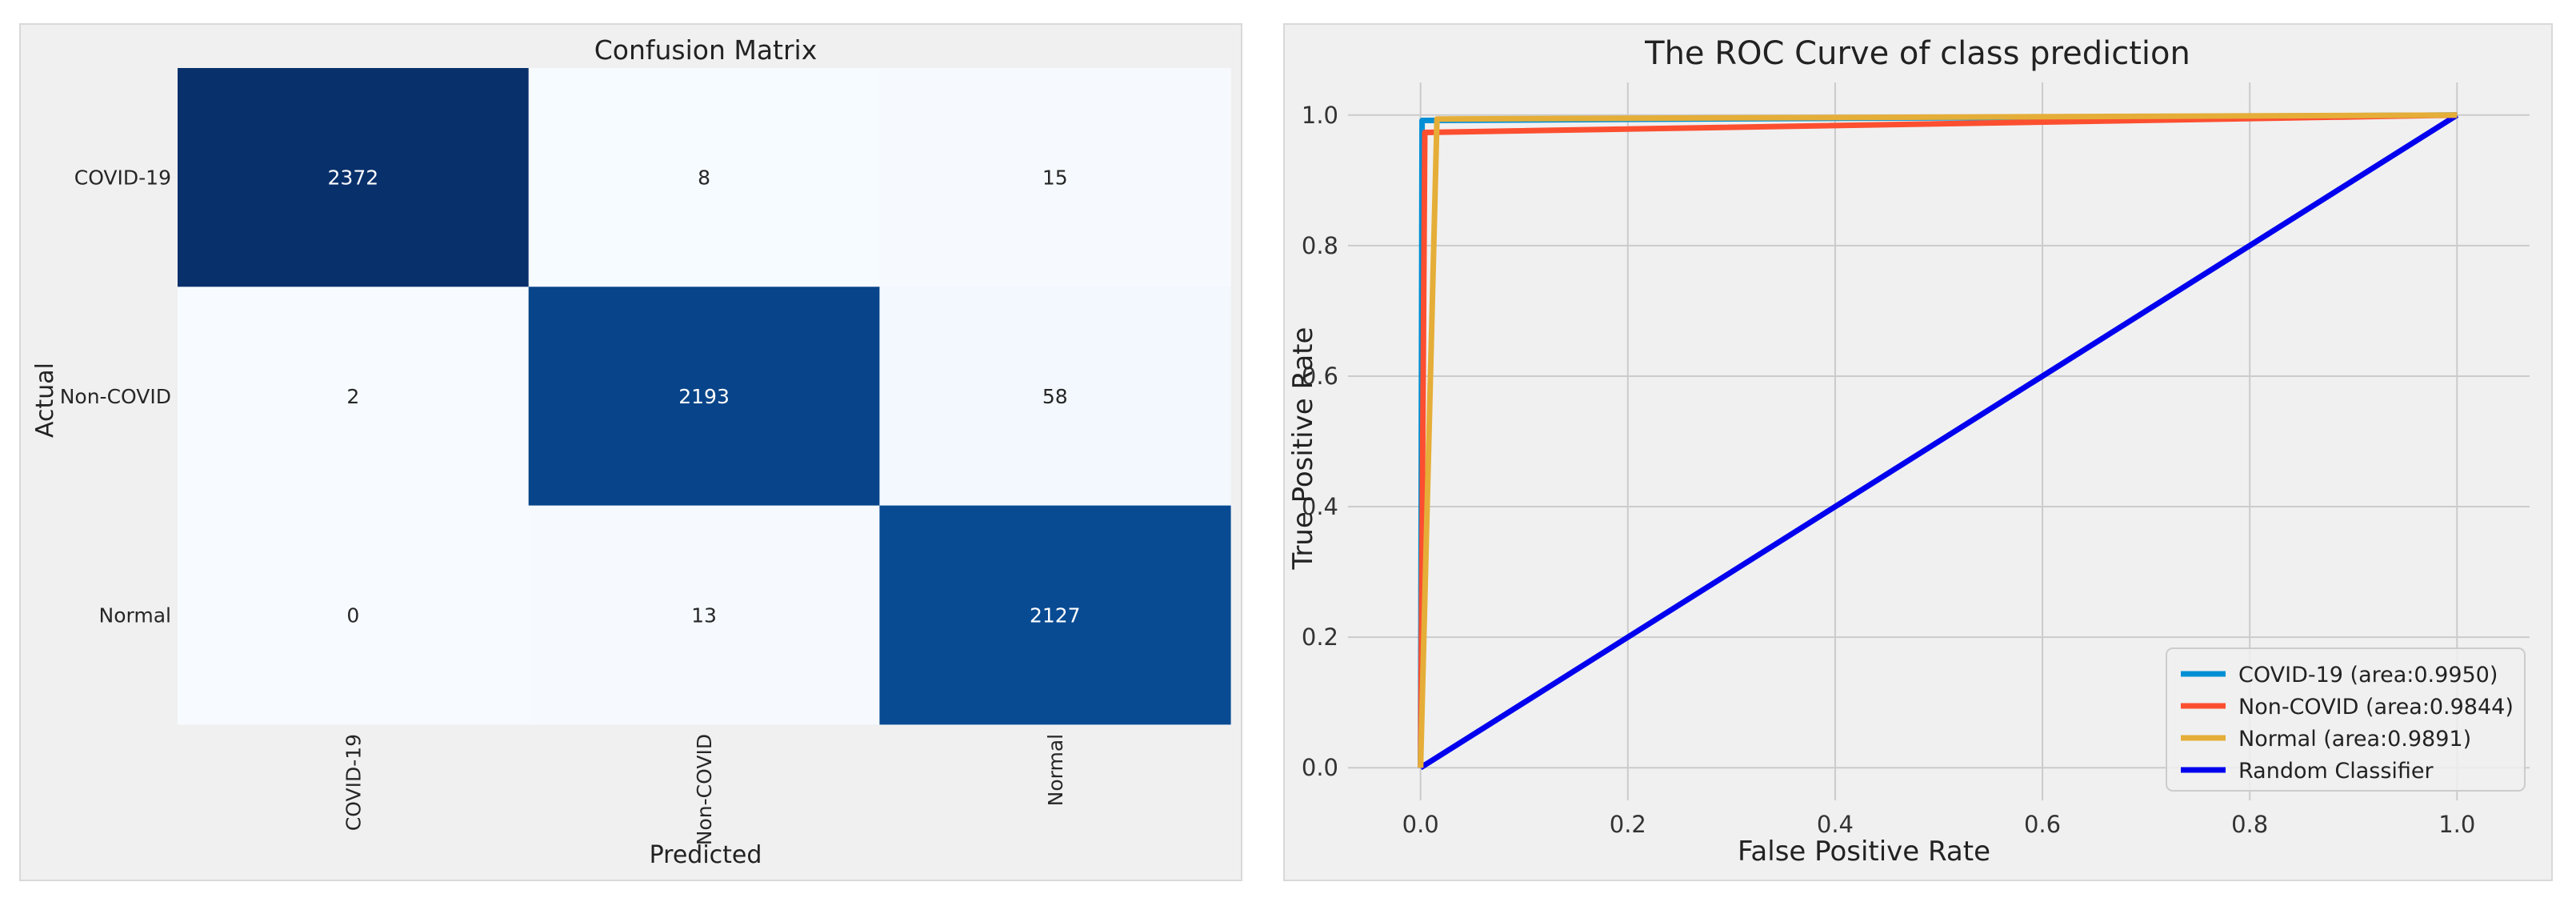 This screenshot has width=2576, height=898. What do you see at coordinates (135, 615) in the screenshot?
I see `row-tick-label: Normal` at bounding box center [135, 615].